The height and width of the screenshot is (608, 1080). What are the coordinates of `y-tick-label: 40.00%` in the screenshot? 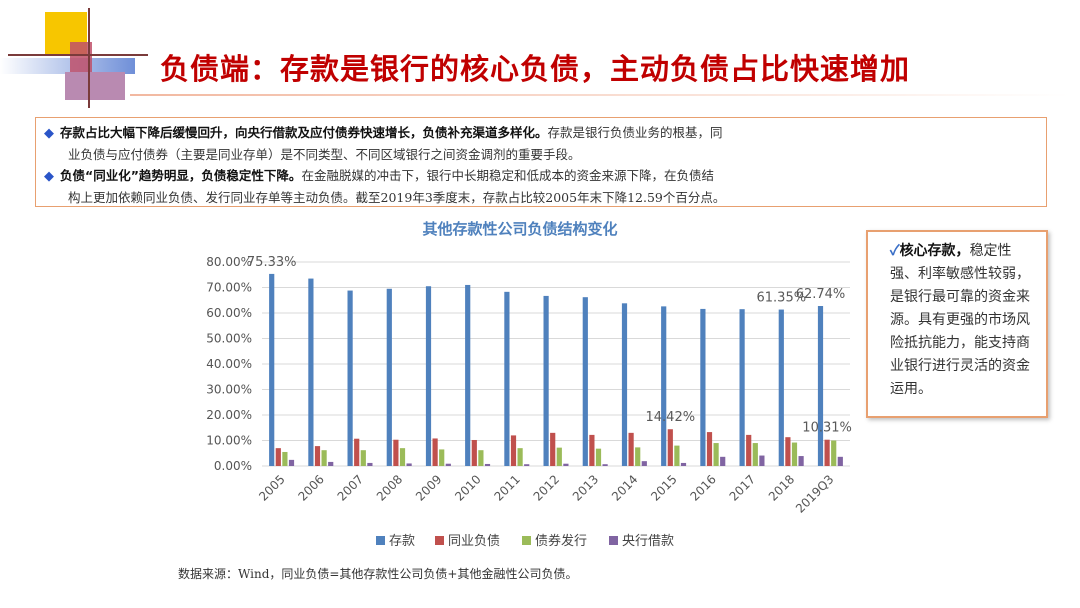 It's located at (229, 364).